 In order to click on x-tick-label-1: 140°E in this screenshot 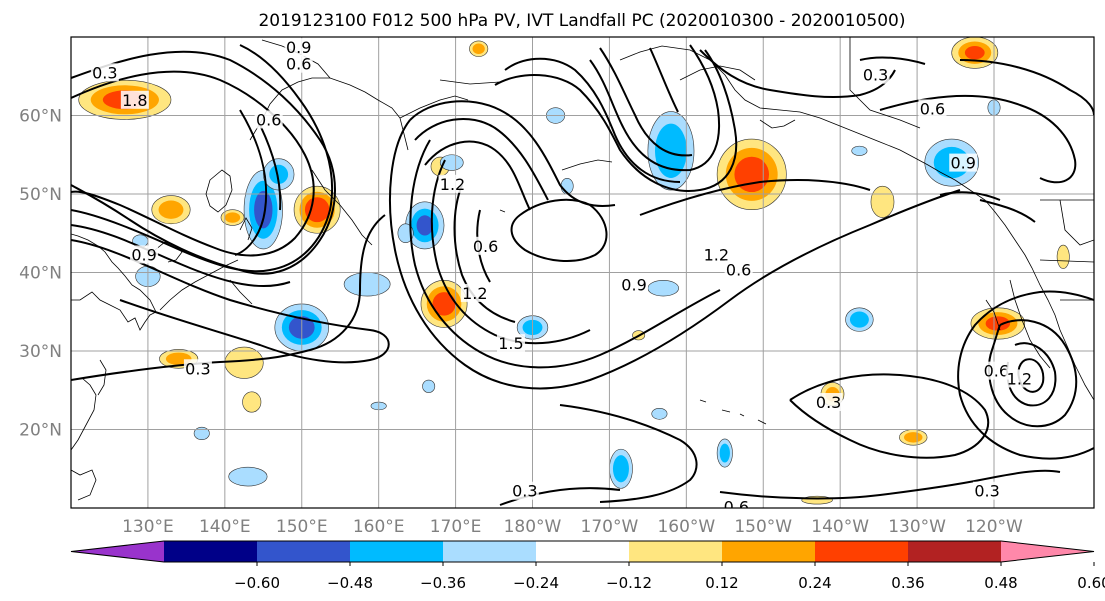, I will do `click(225, 527)`.